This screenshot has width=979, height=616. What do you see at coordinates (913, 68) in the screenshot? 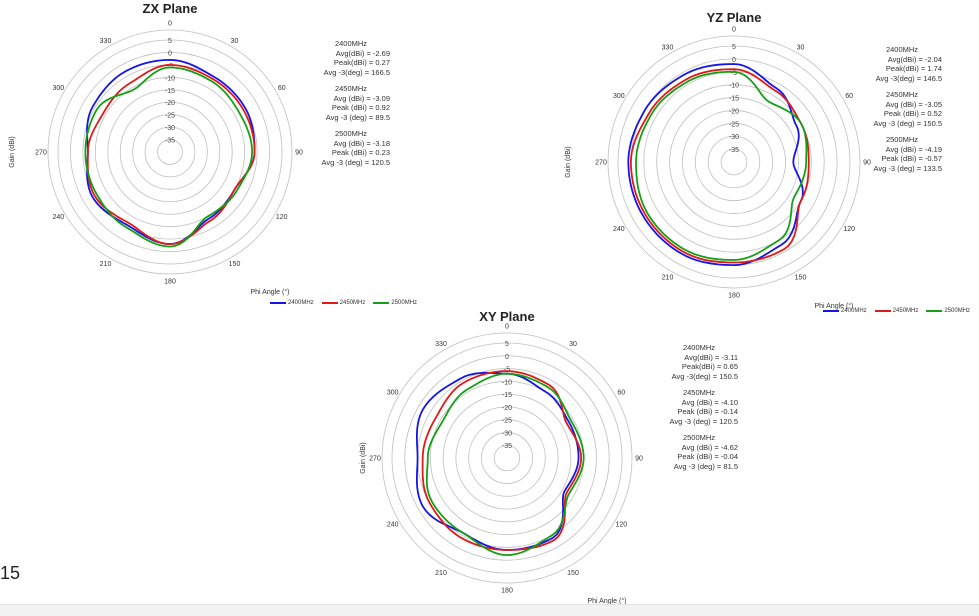
I see `stats-line: Peak(dBi) = 1.74` at bounding box center [913, 68].